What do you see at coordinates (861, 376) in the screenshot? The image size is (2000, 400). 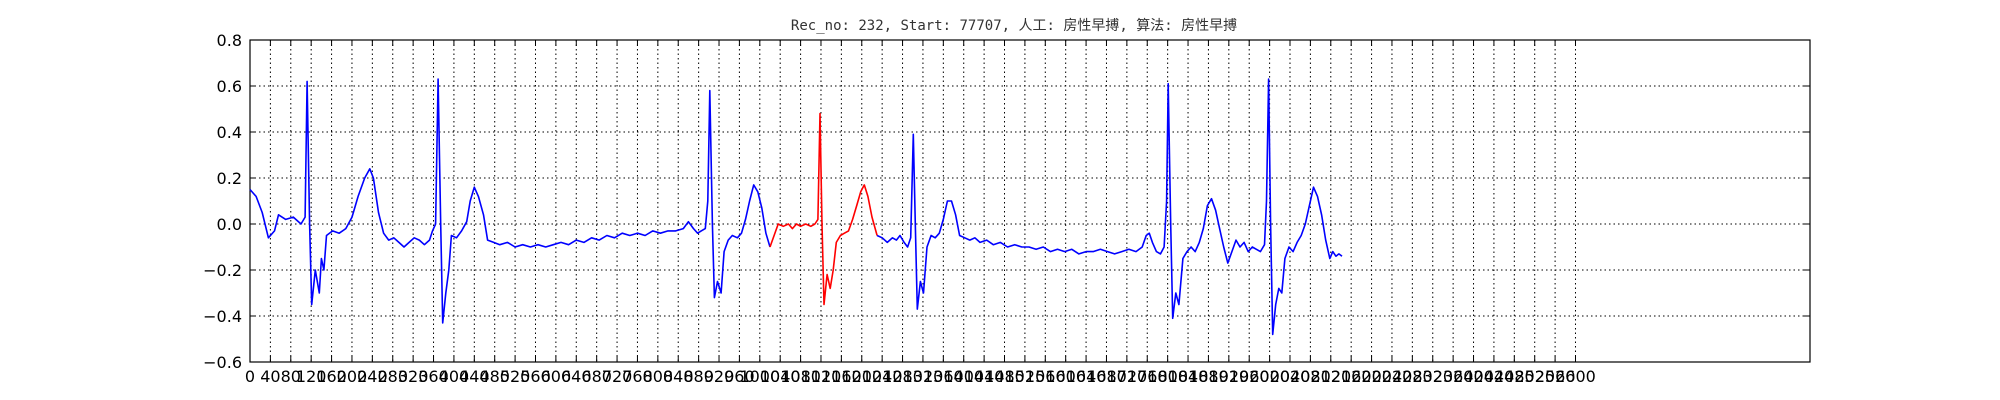 I see `x-tick-label: 1200` at bounding box center [861, 376].